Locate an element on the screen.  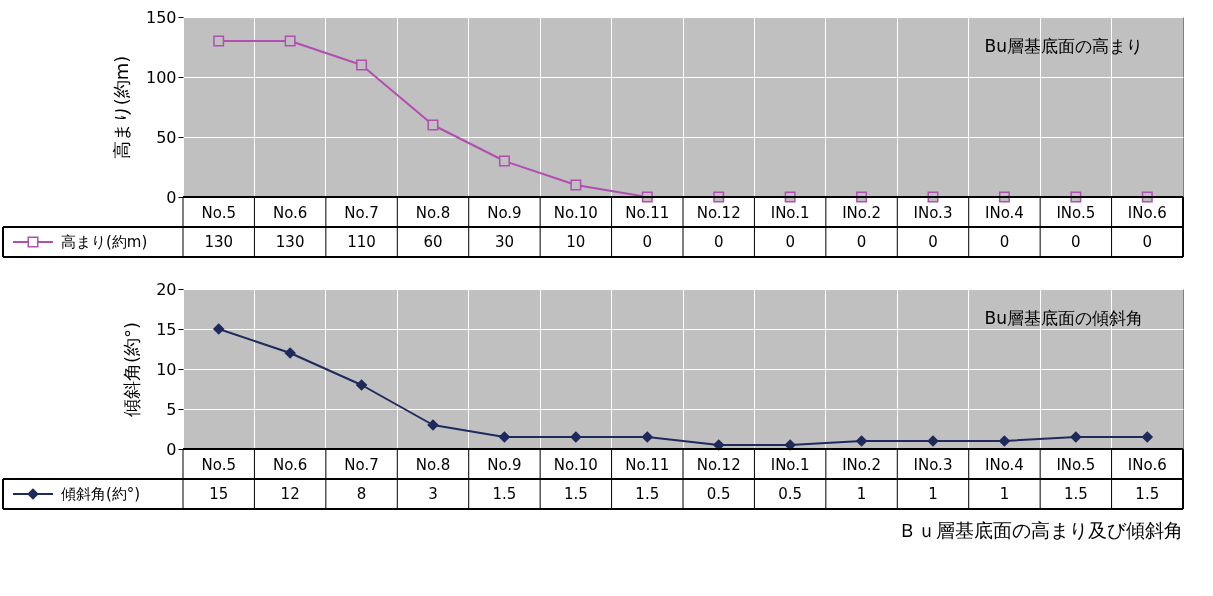
data-label: 60 is located at coordinates (433, 242).